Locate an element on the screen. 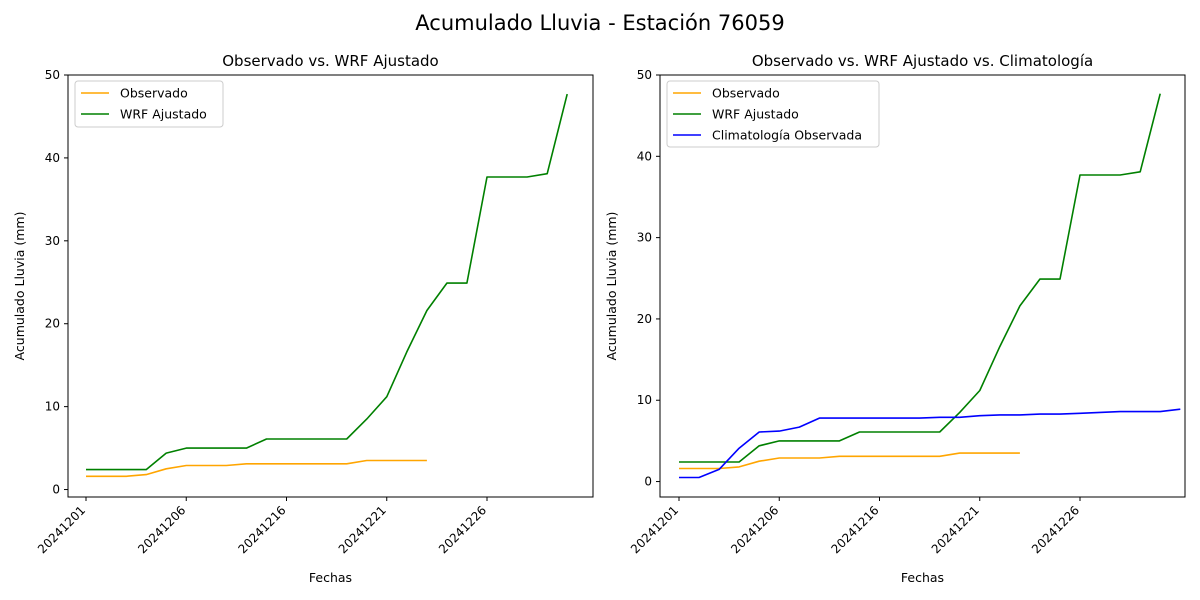 This screenshot has width=1200, height=600. series-line-climatolog-a-observada is located at coordinates (930, 443).